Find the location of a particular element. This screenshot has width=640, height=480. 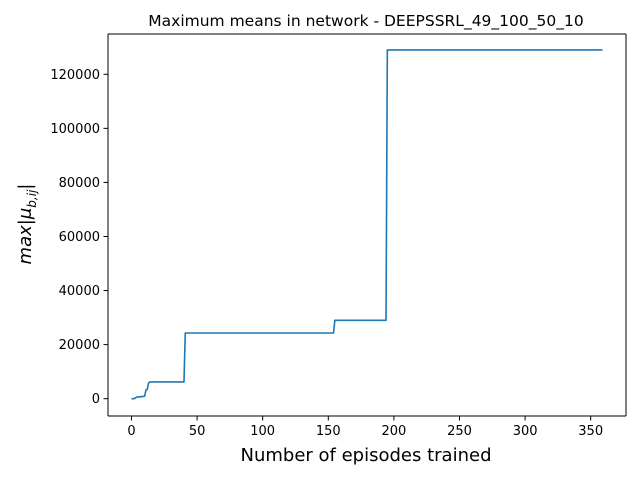

y-tick-label: 20000 is located at coordinates (79, 345).